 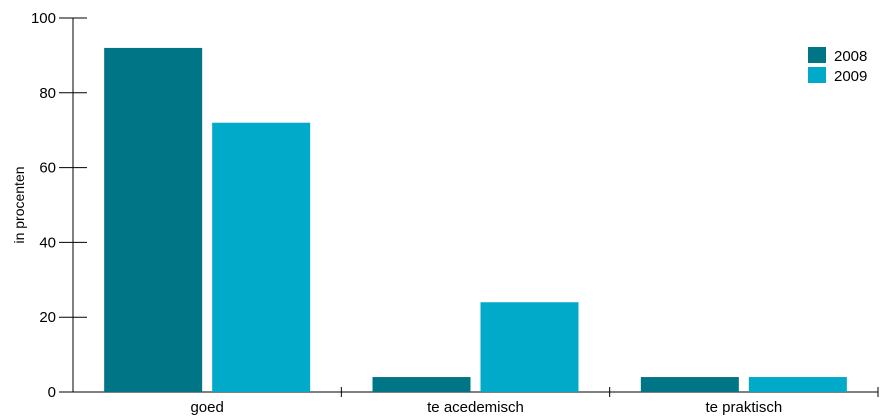 What do you see at coordinates (47, 93) in the screenshot?
I see `y-tick-label: 80` at bounding box center [47, 93].